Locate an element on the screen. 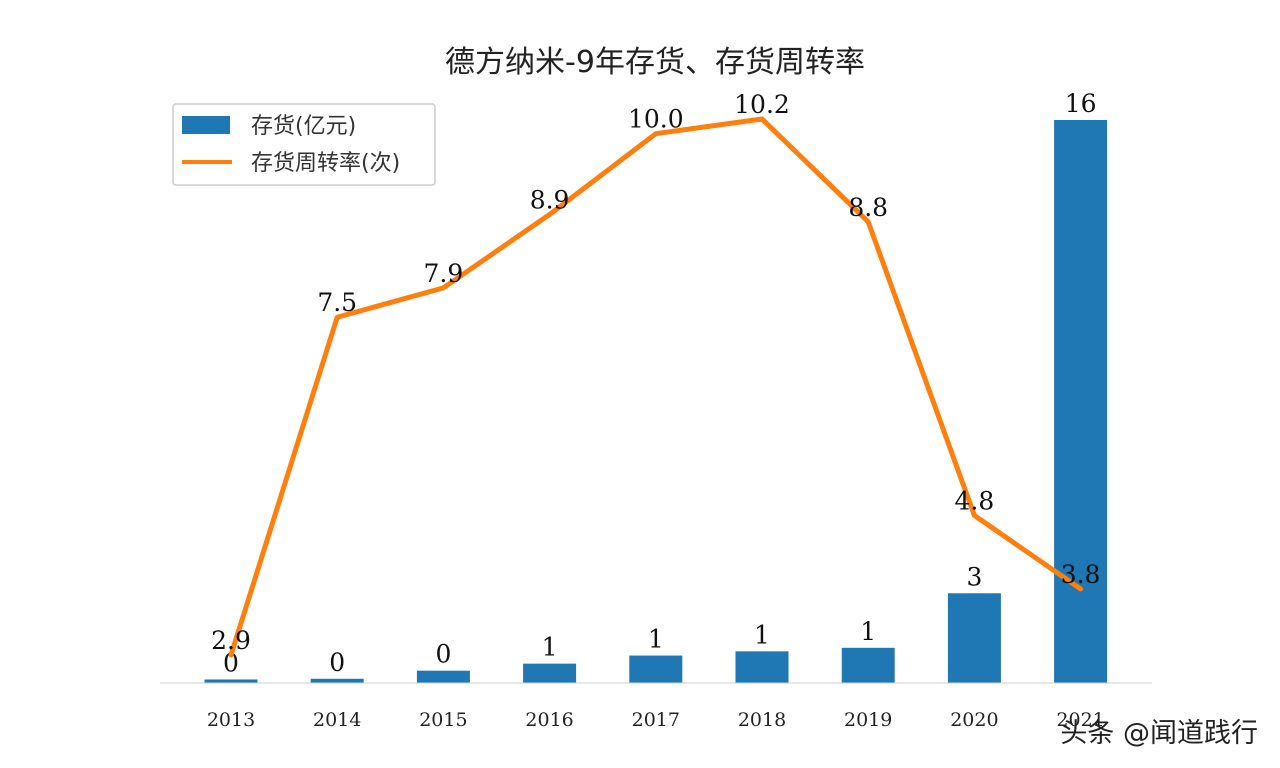 The image size is (1280, 768). bar-2017 is located at coordinates (656, 669).